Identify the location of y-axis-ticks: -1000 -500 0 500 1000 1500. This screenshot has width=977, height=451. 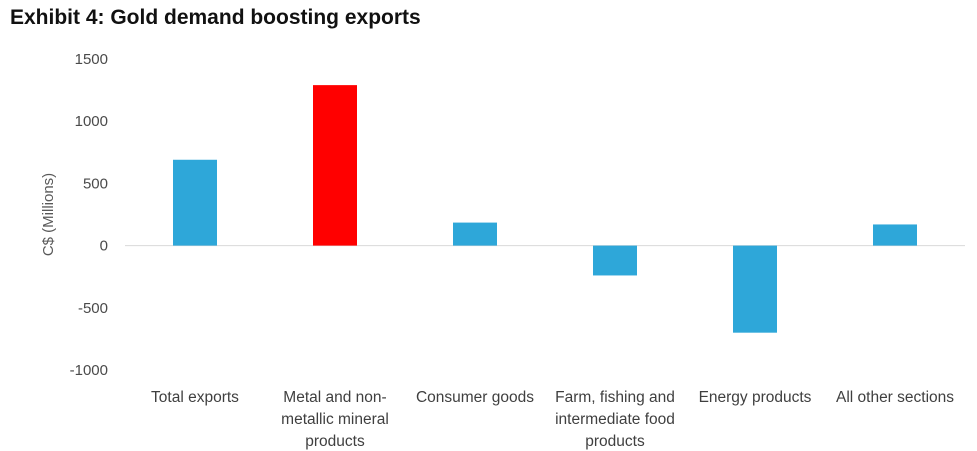
(89, 215).